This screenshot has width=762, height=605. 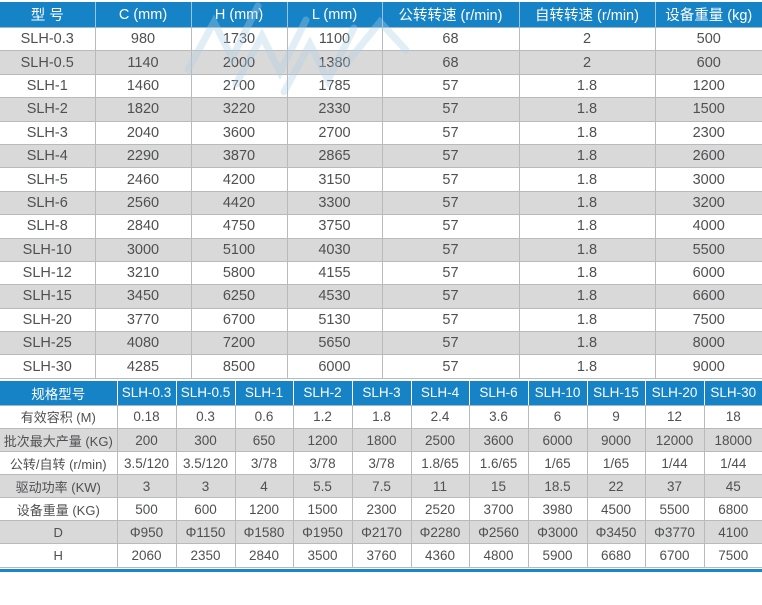 I want to click on table-cell: 15, so click(x=498, y=486).